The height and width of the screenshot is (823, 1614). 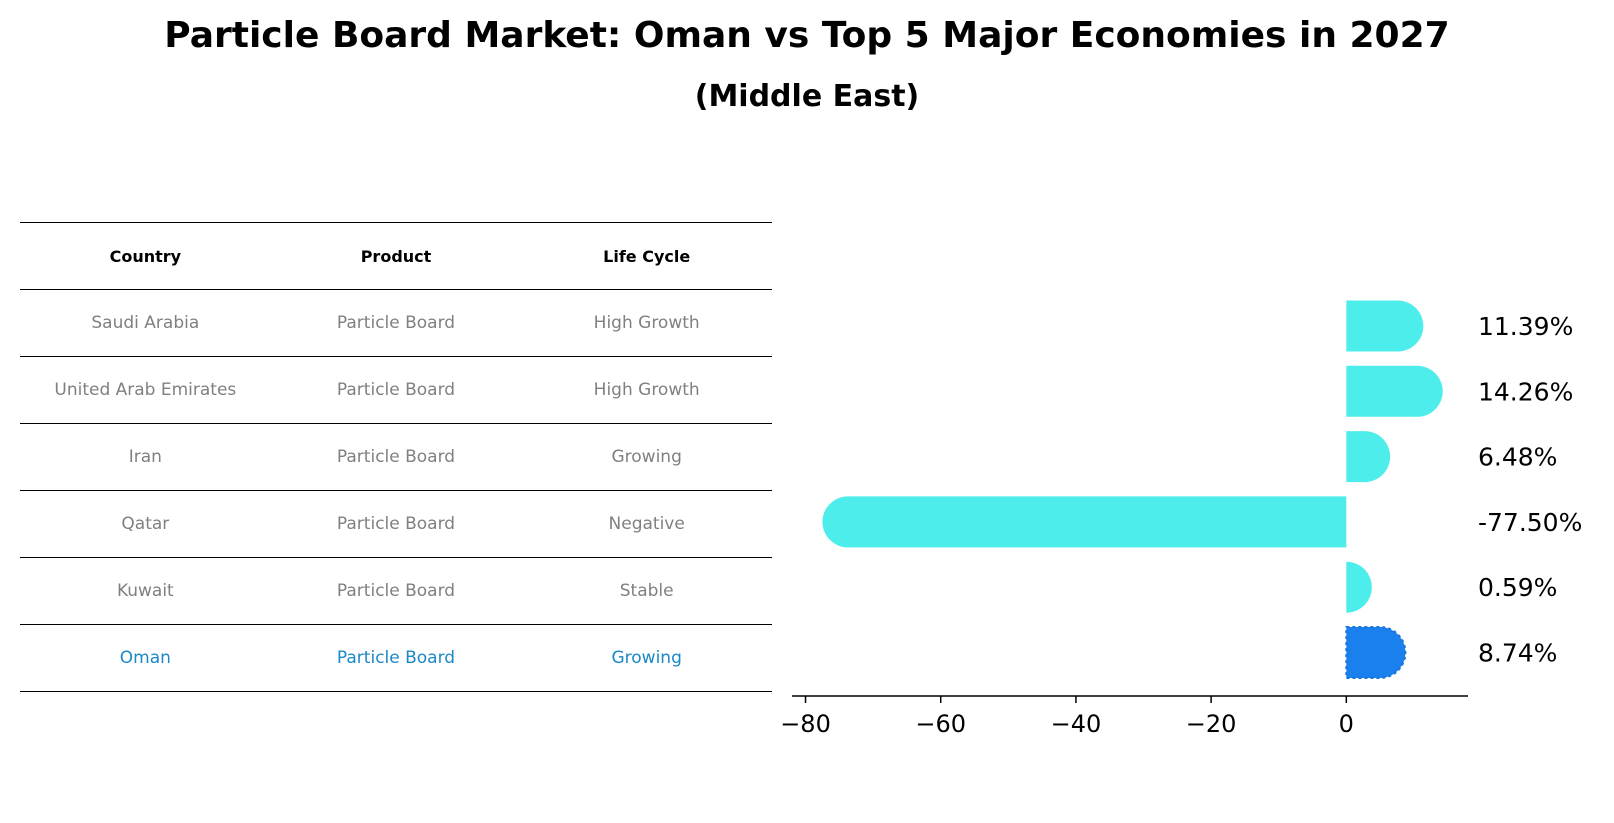 I want to click on x-tick-label: −60, so click(x=940, y=724).